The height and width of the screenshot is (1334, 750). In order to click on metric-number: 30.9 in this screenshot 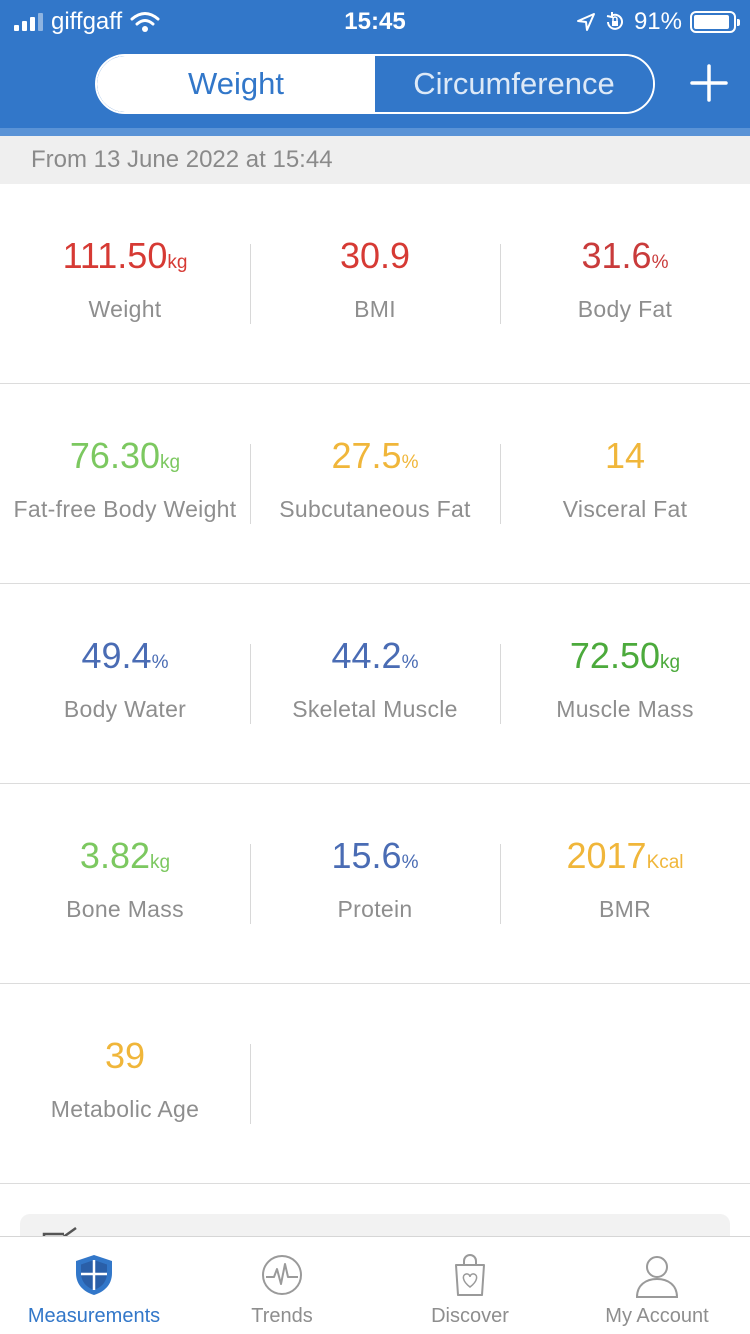, I will do `click(375, 255)`.